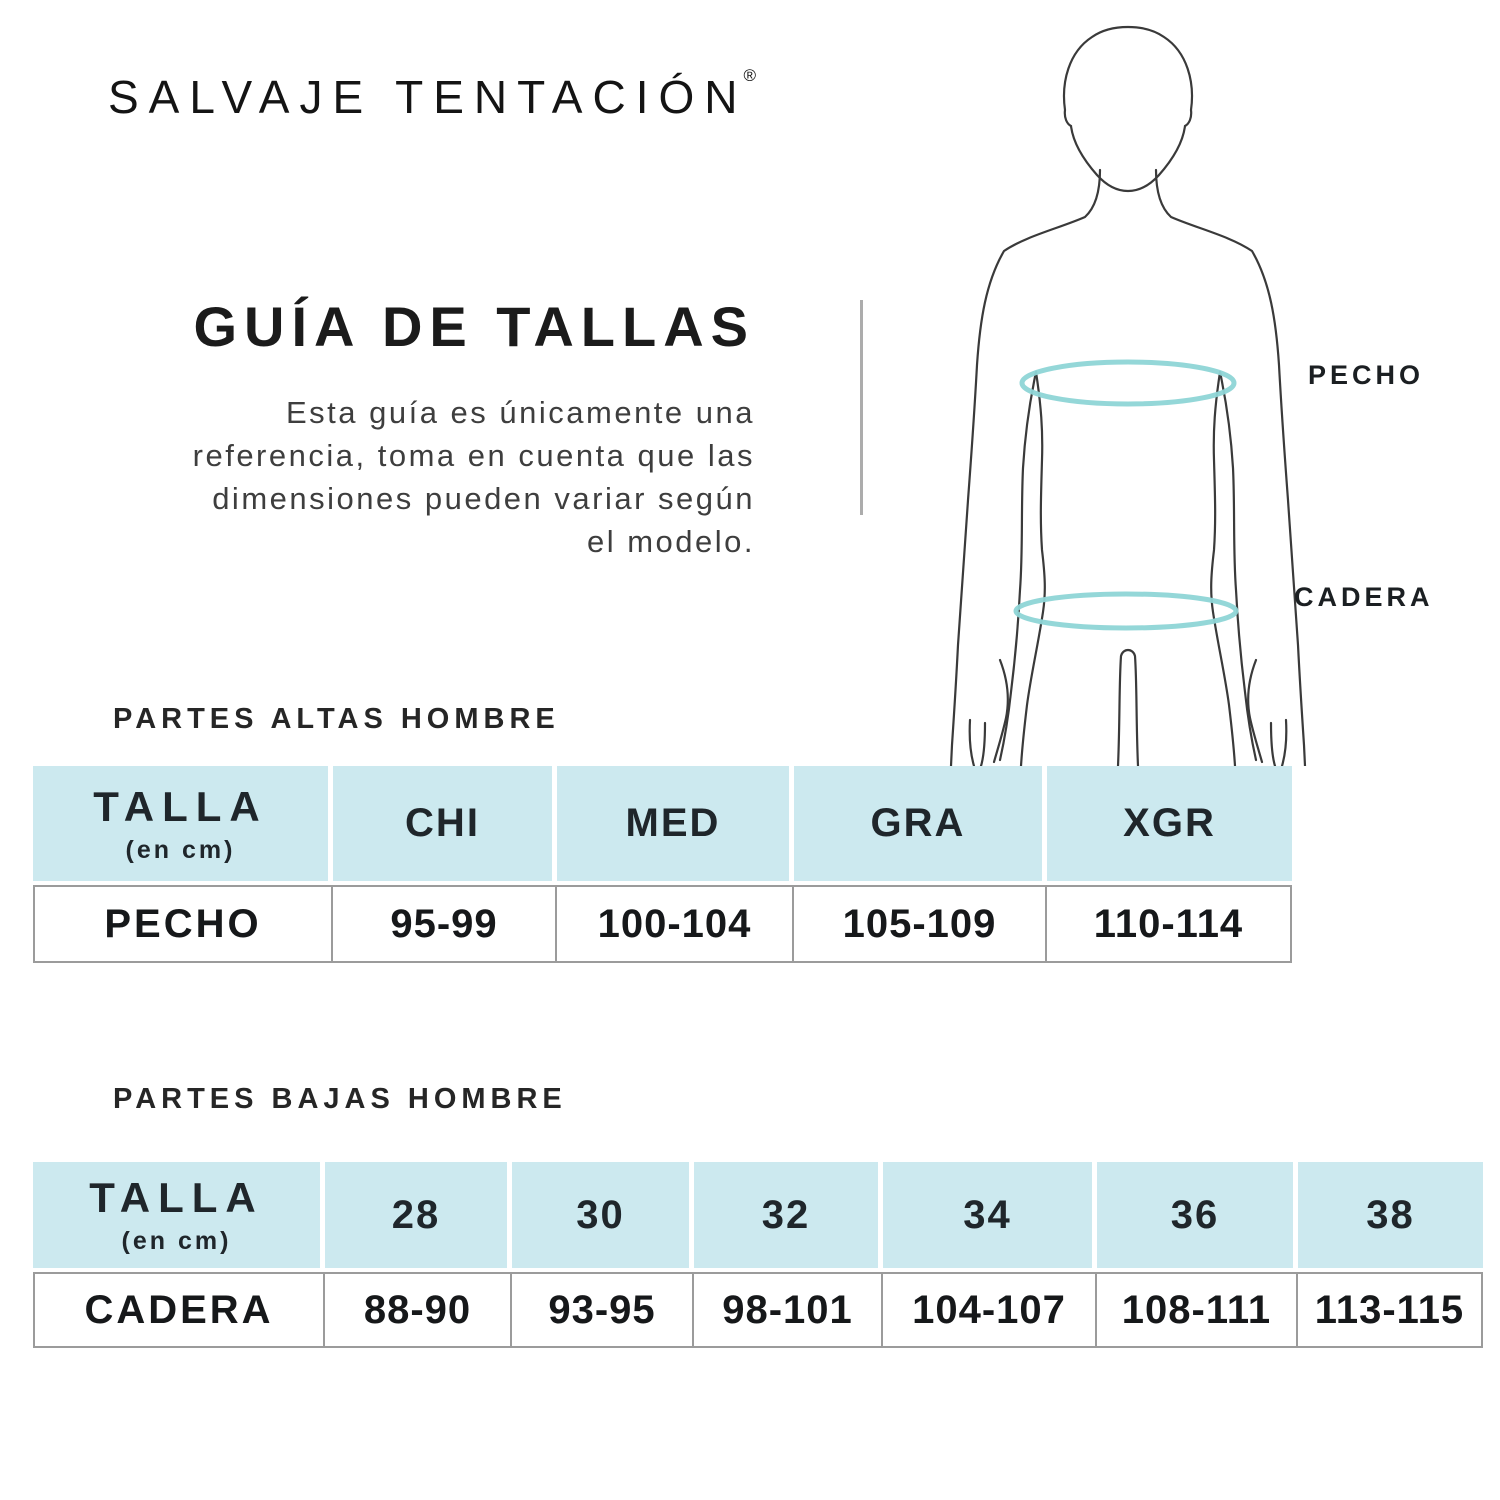 Image resolution: width=1500 pixels, height=1500 pixels. I want to click on vertical-divider, so click(861, 407).